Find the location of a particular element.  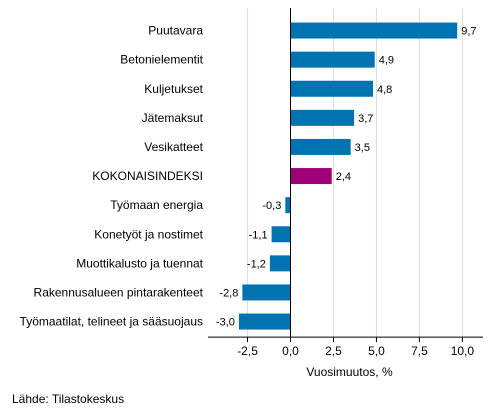

value-label: 2,4 is located at coordinates (343, 177).